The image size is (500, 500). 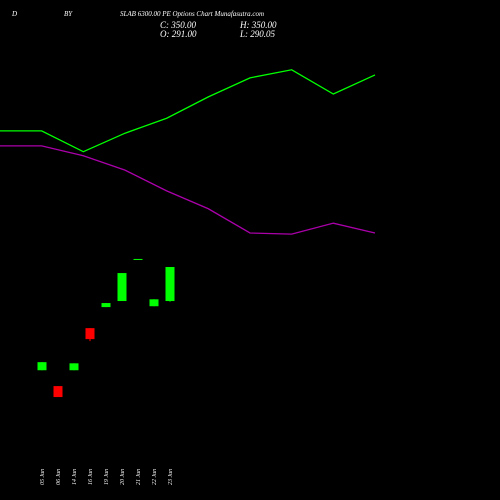 I want to click on annotation: H: 350.00, so click(x=258, y=25).